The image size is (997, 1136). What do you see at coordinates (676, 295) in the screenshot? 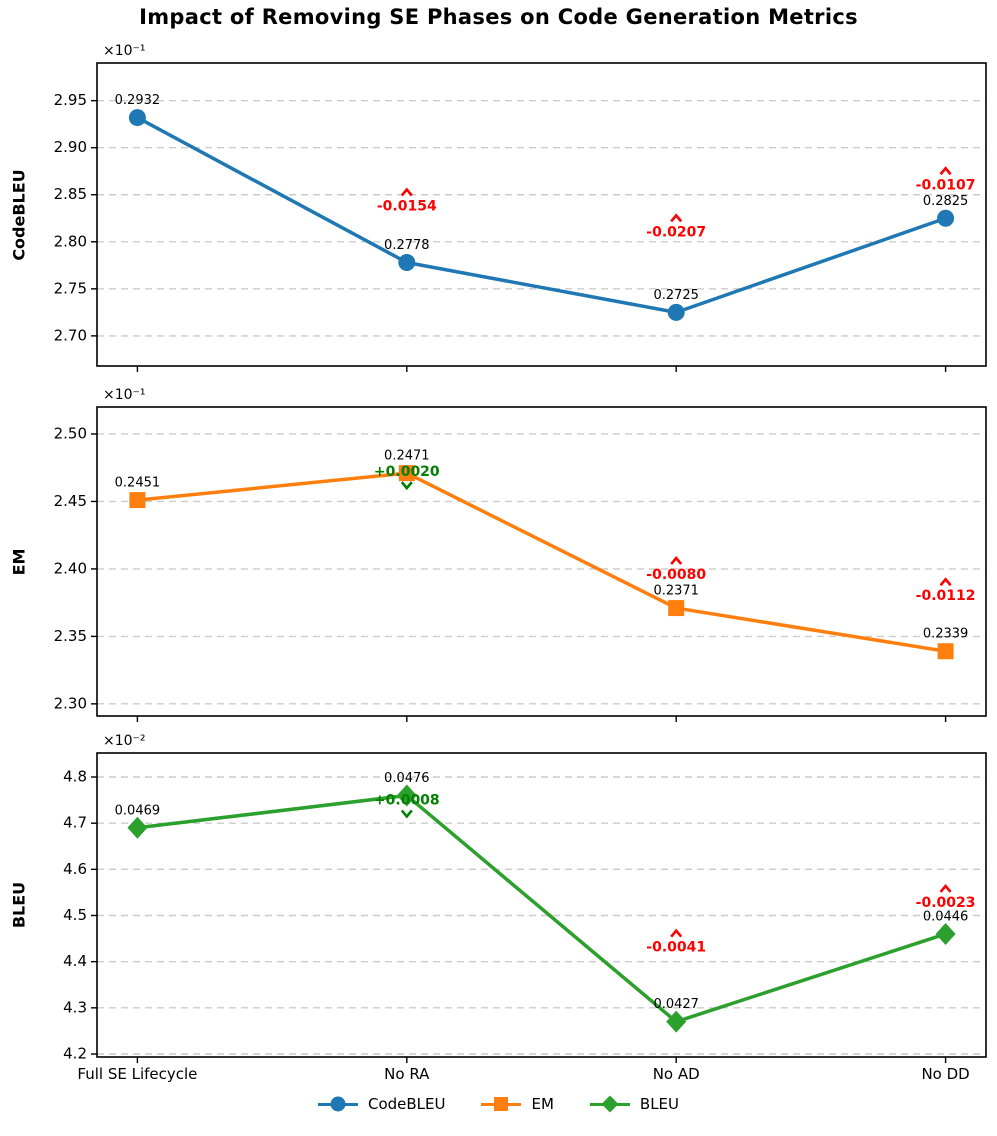
I see `point-value-label: 0.2725` at bounding box center [676, 295].